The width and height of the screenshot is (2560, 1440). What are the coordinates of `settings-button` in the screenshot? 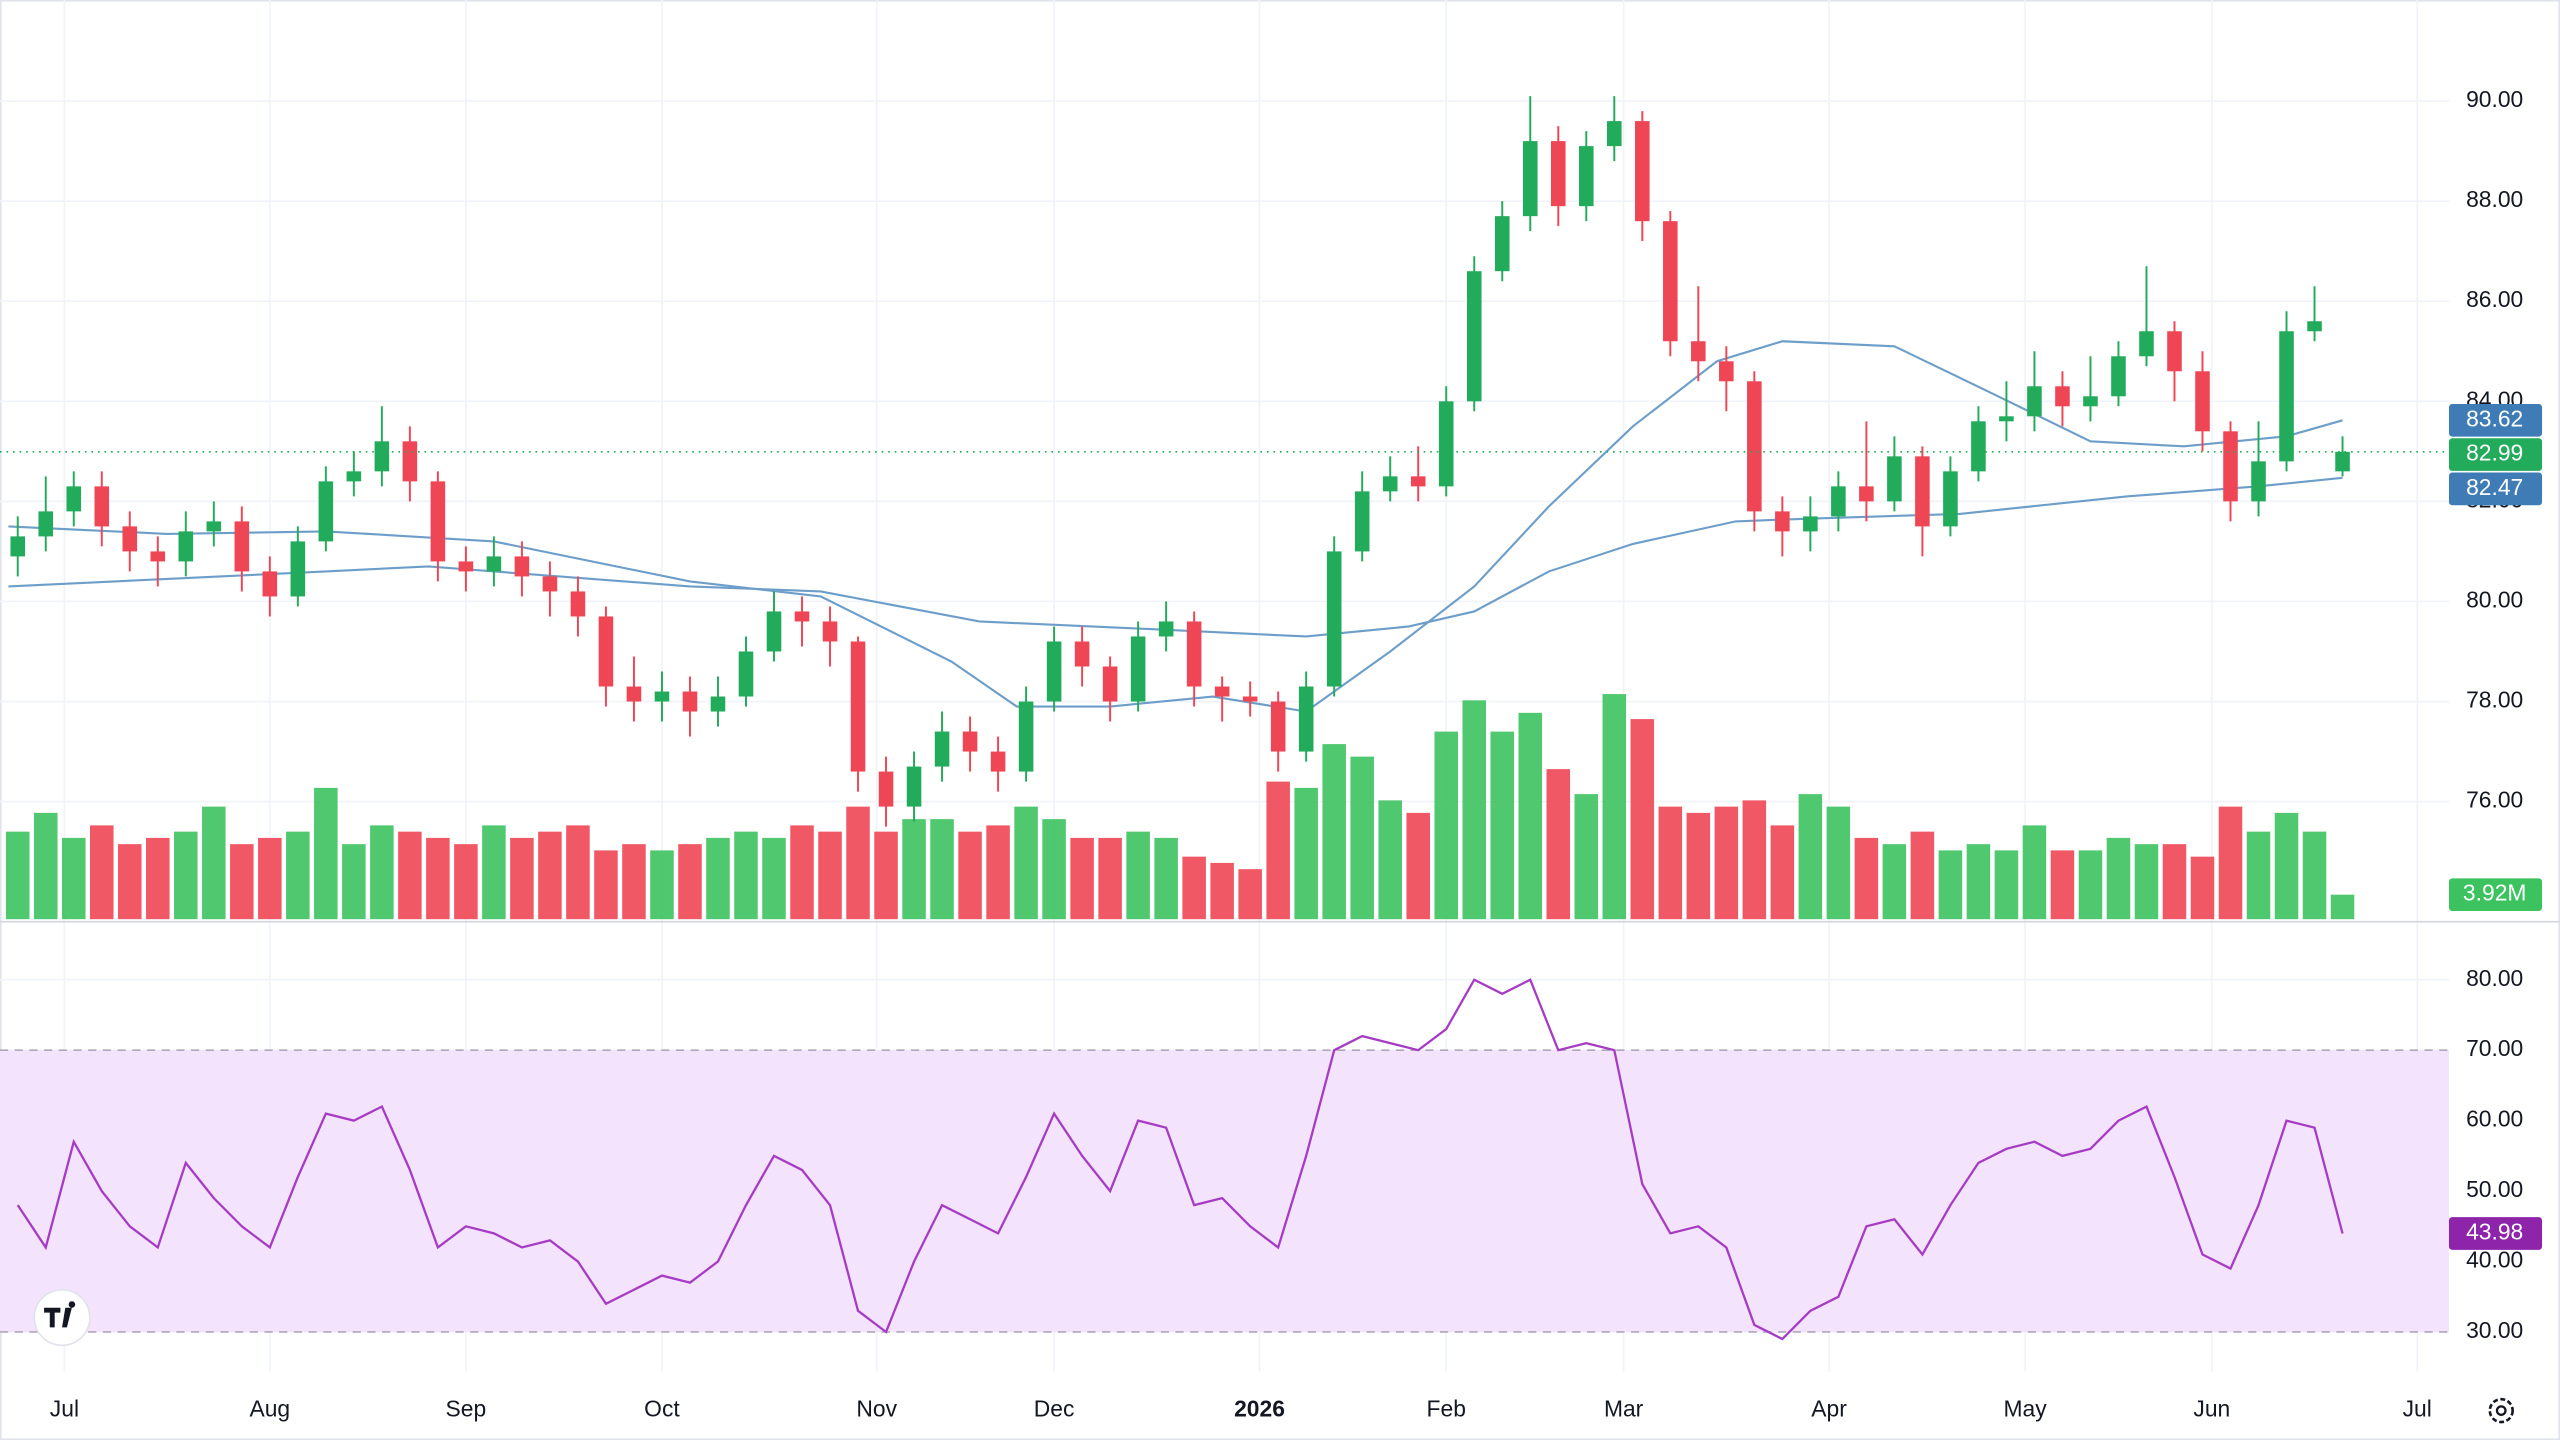 It's located at (2501, 1410).